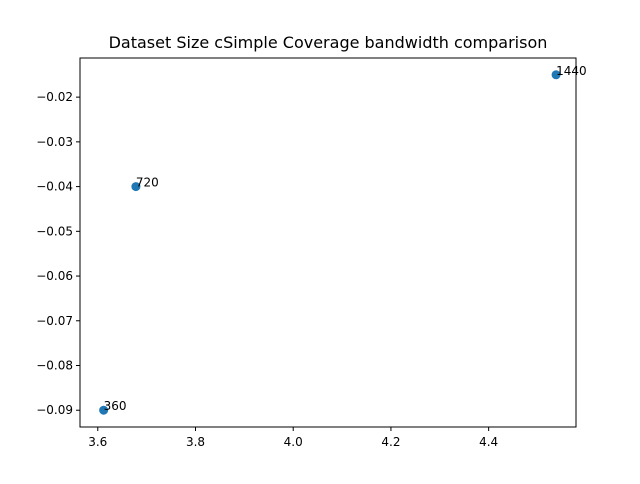 The image size is (640, 484). What do you see at coordinates (54, 97) in the screenshot?
I see `y-tick-label: −0.02` at bounding box center [54, 97].